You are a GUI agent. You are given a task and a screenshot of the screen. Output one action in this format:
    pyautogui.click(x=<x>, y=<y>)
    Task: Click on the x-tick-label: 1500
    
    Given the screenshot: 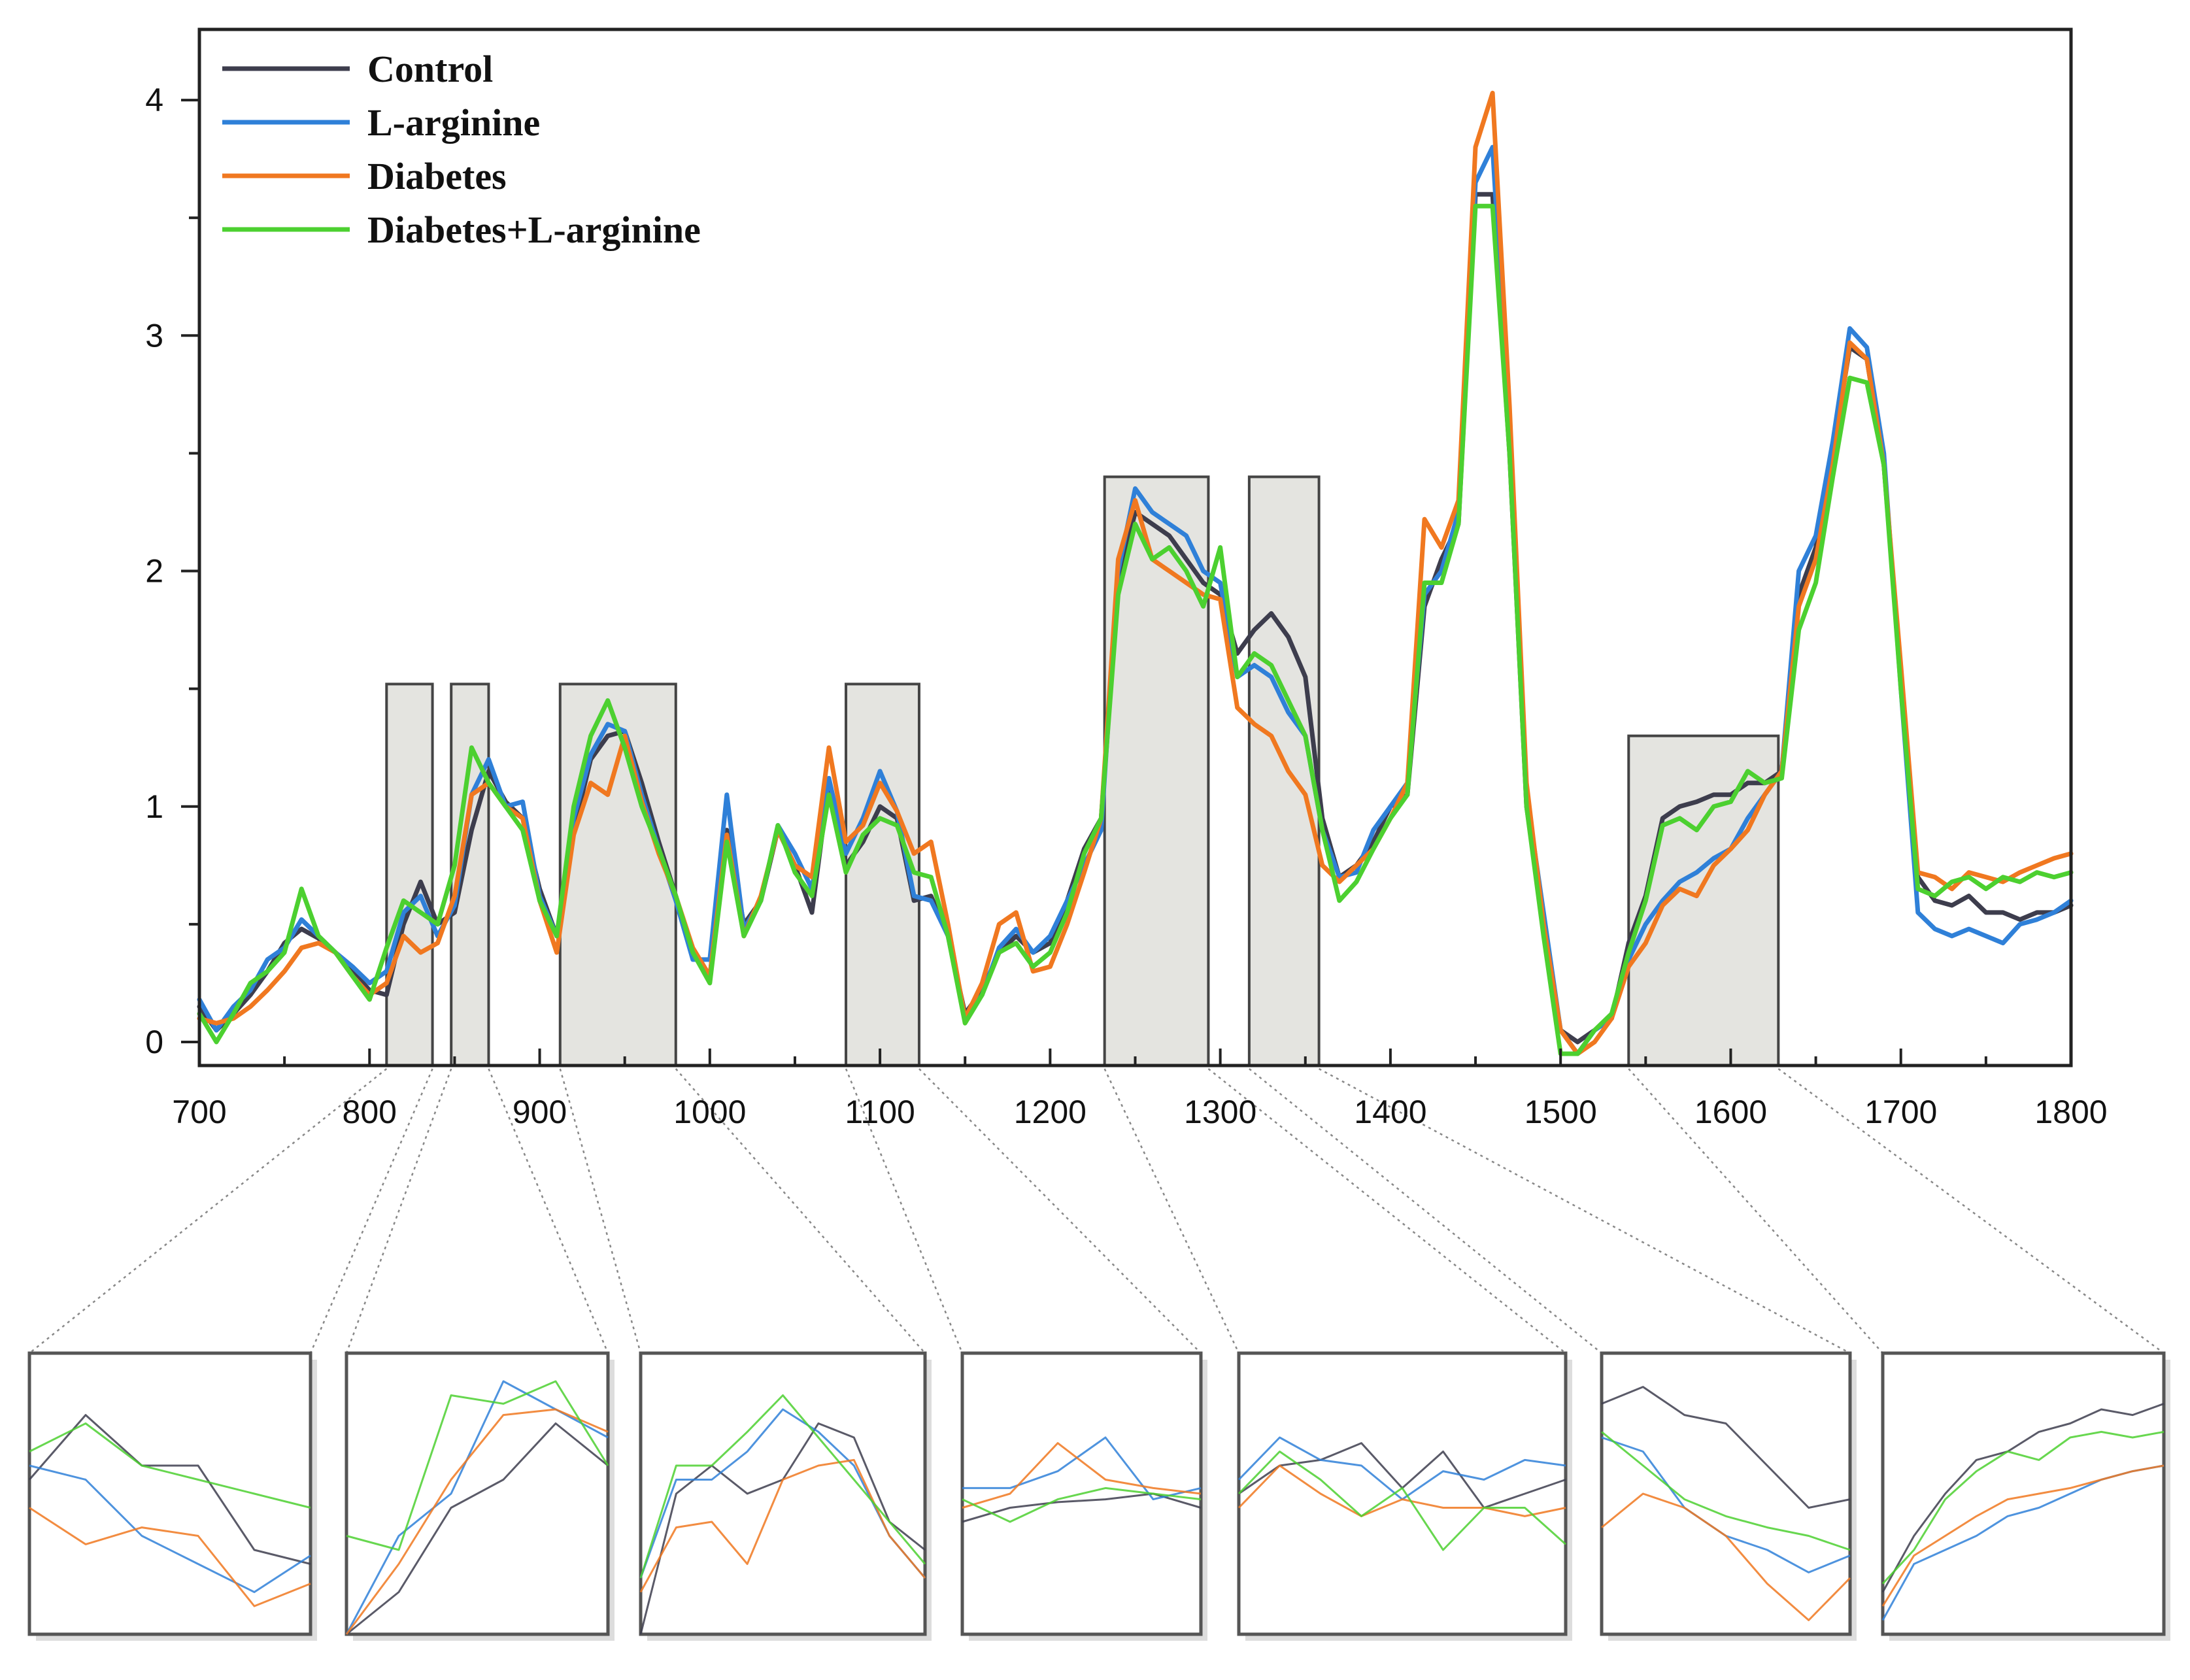 What is the action you would take?
    pyautogui.click(x=1561, y=1112)
    